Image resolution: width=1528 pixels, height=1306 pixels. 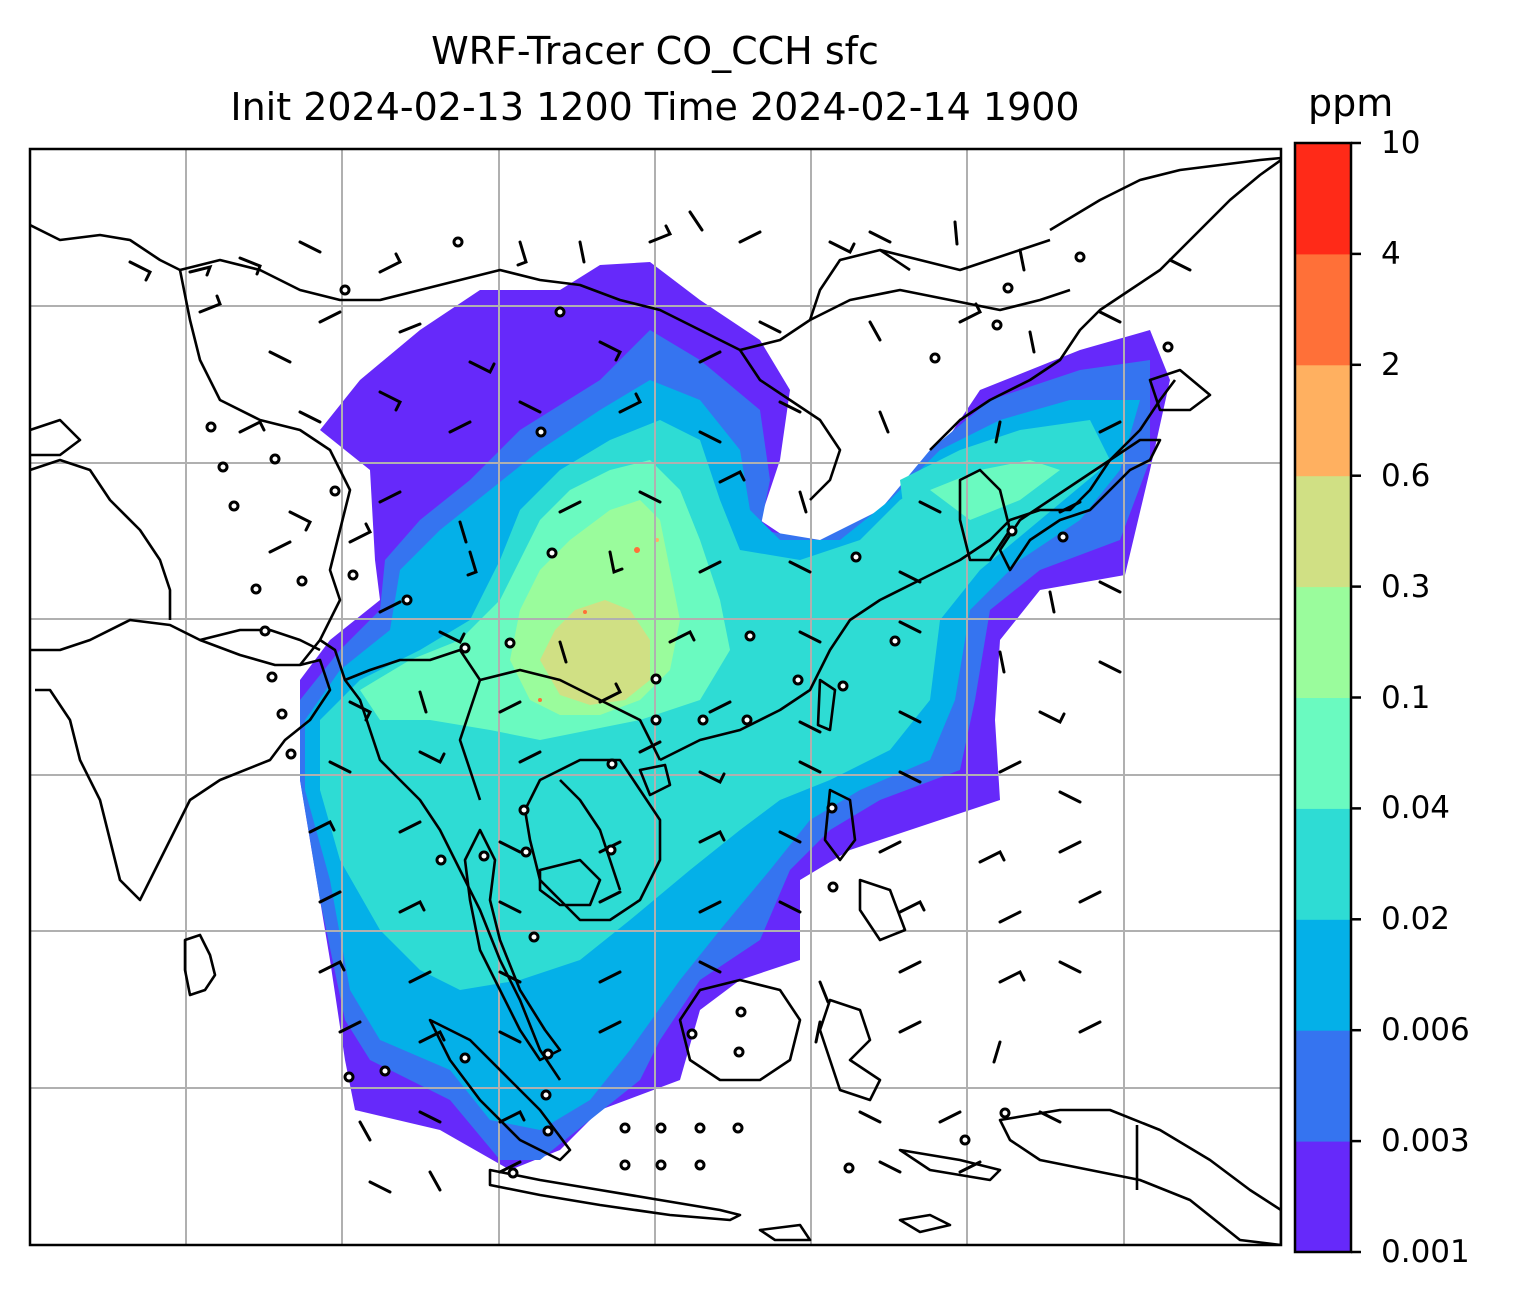 I want to click on colorbar-tick-label: 0.006, so click(x=1425, y=1030).